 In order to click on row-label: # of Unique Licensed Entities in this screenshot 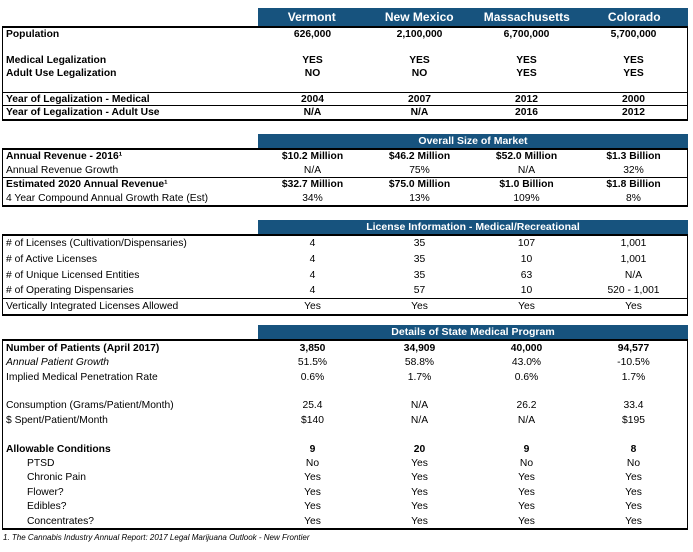, I will do `click(73, 275)`.